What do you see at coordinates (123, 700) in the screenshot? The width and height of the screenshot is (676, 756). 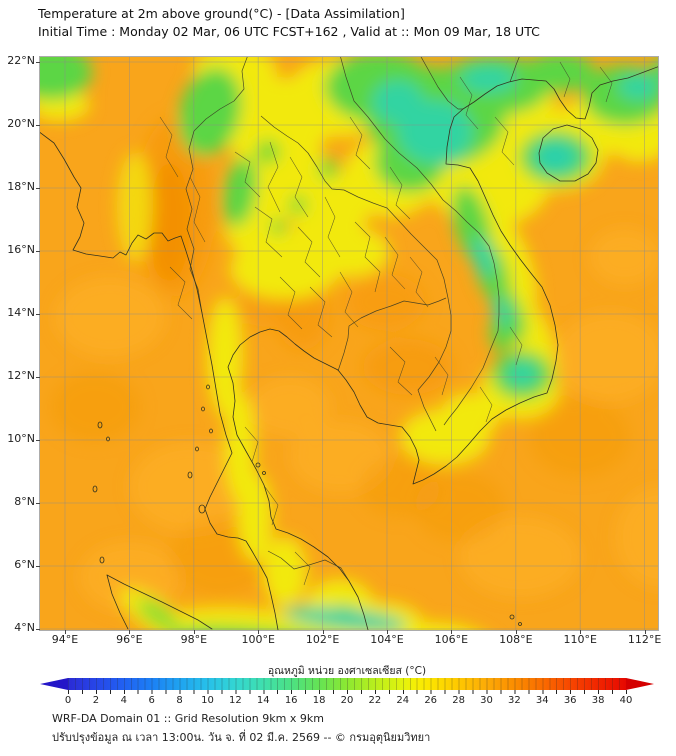 I see `colorbar-tick-label: 4` at bounding box center [123, 700].